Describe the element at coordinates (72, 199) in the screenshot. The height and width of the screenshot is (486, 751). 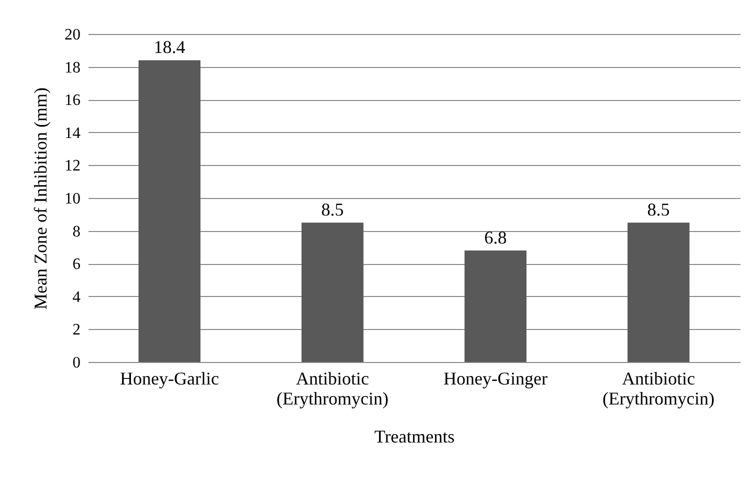
I see `y-tick-label: 10` at that location.